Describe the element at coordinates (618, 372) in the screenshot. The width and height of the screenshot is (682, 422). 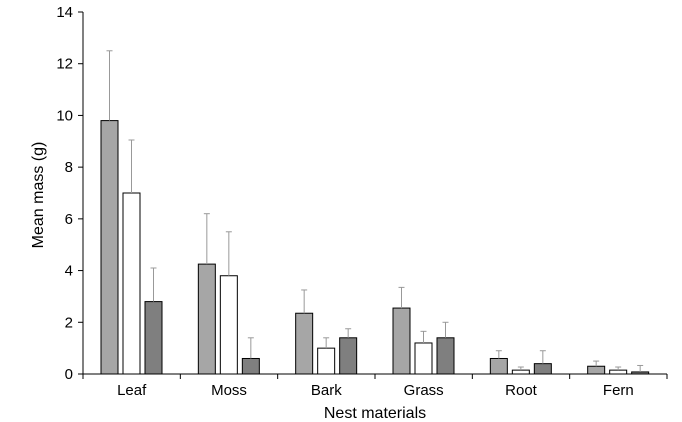
I see `bar-fern-s2` at that location.